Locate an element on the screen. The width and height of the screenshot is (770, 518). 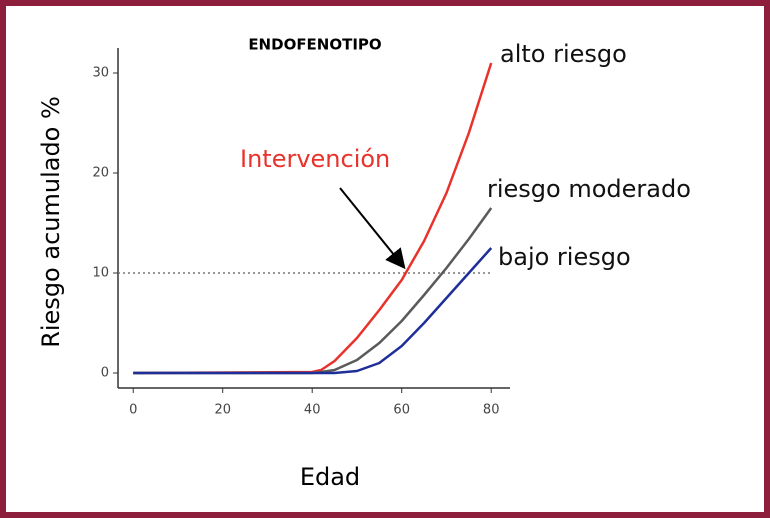
y-axis-label: Riesgo acumulado % is located at coordinates (51, 222).